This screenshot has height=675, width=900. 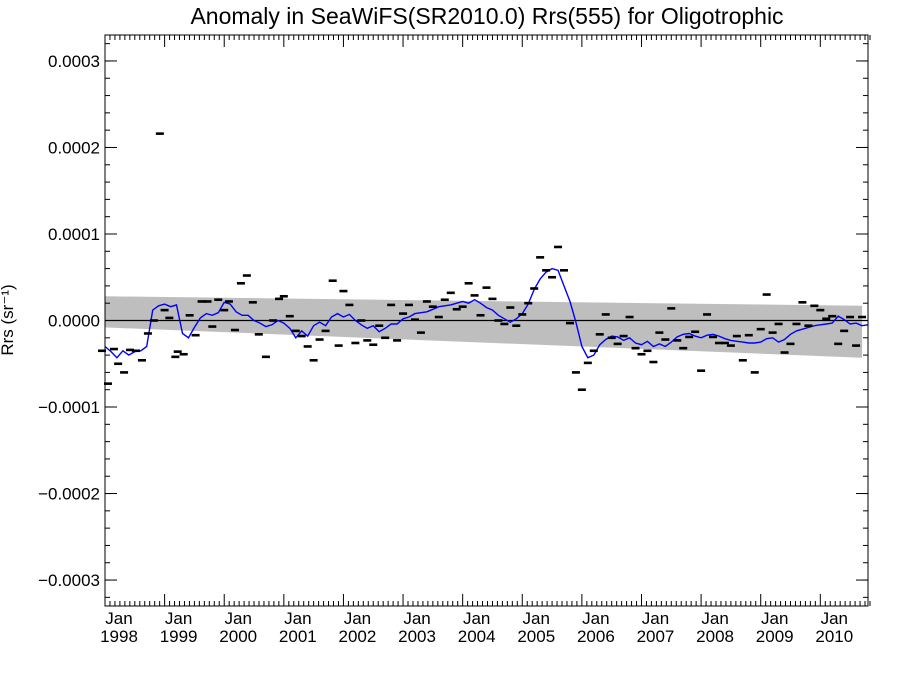 What do you see at coordinates (74, 61) in the screenshot?
I see `y-tick-label: 0.0003` at bounding box center [74, 61].